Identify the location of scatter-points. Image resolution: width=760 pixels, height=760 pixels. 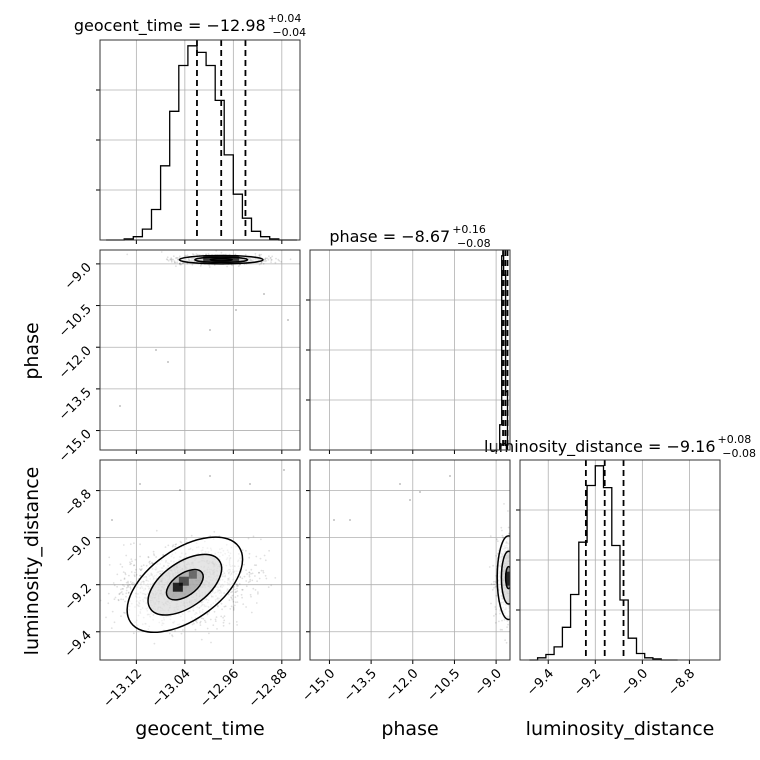
(192, 557).